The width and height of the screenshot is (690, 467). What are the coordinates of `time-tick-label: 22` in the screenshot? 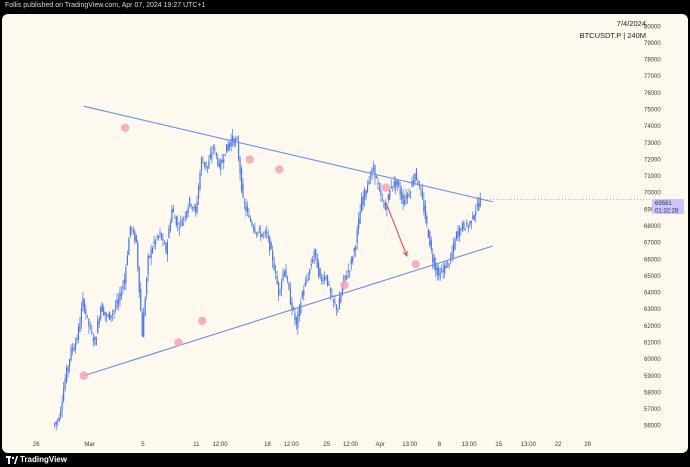 It's located at (558, 445).